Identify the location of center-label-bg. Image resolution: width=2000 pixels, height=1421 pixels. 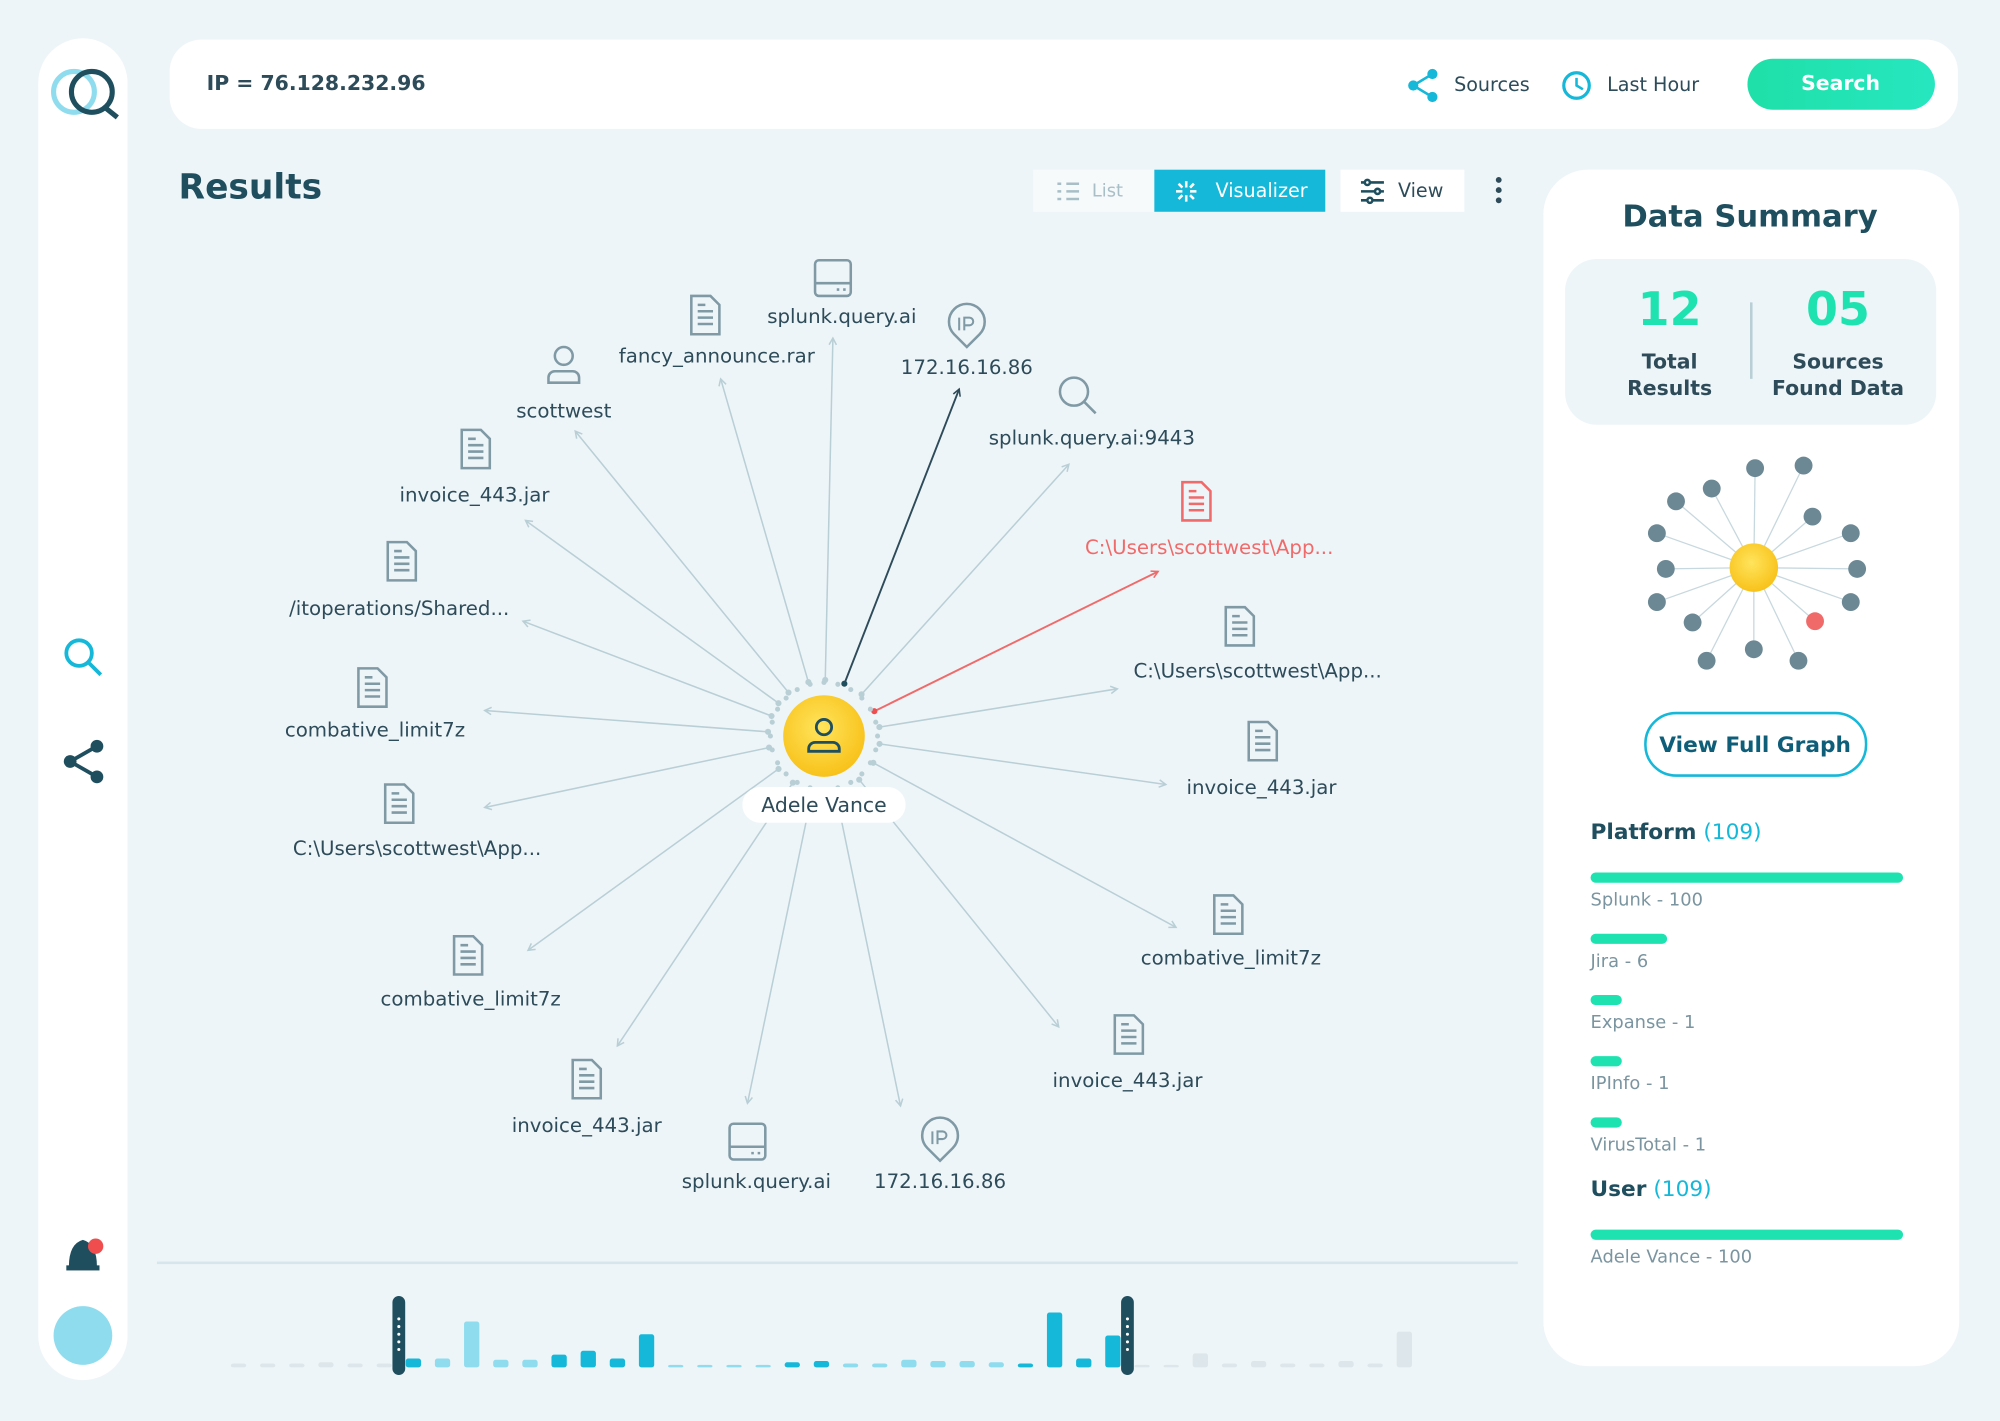
(824, 805).